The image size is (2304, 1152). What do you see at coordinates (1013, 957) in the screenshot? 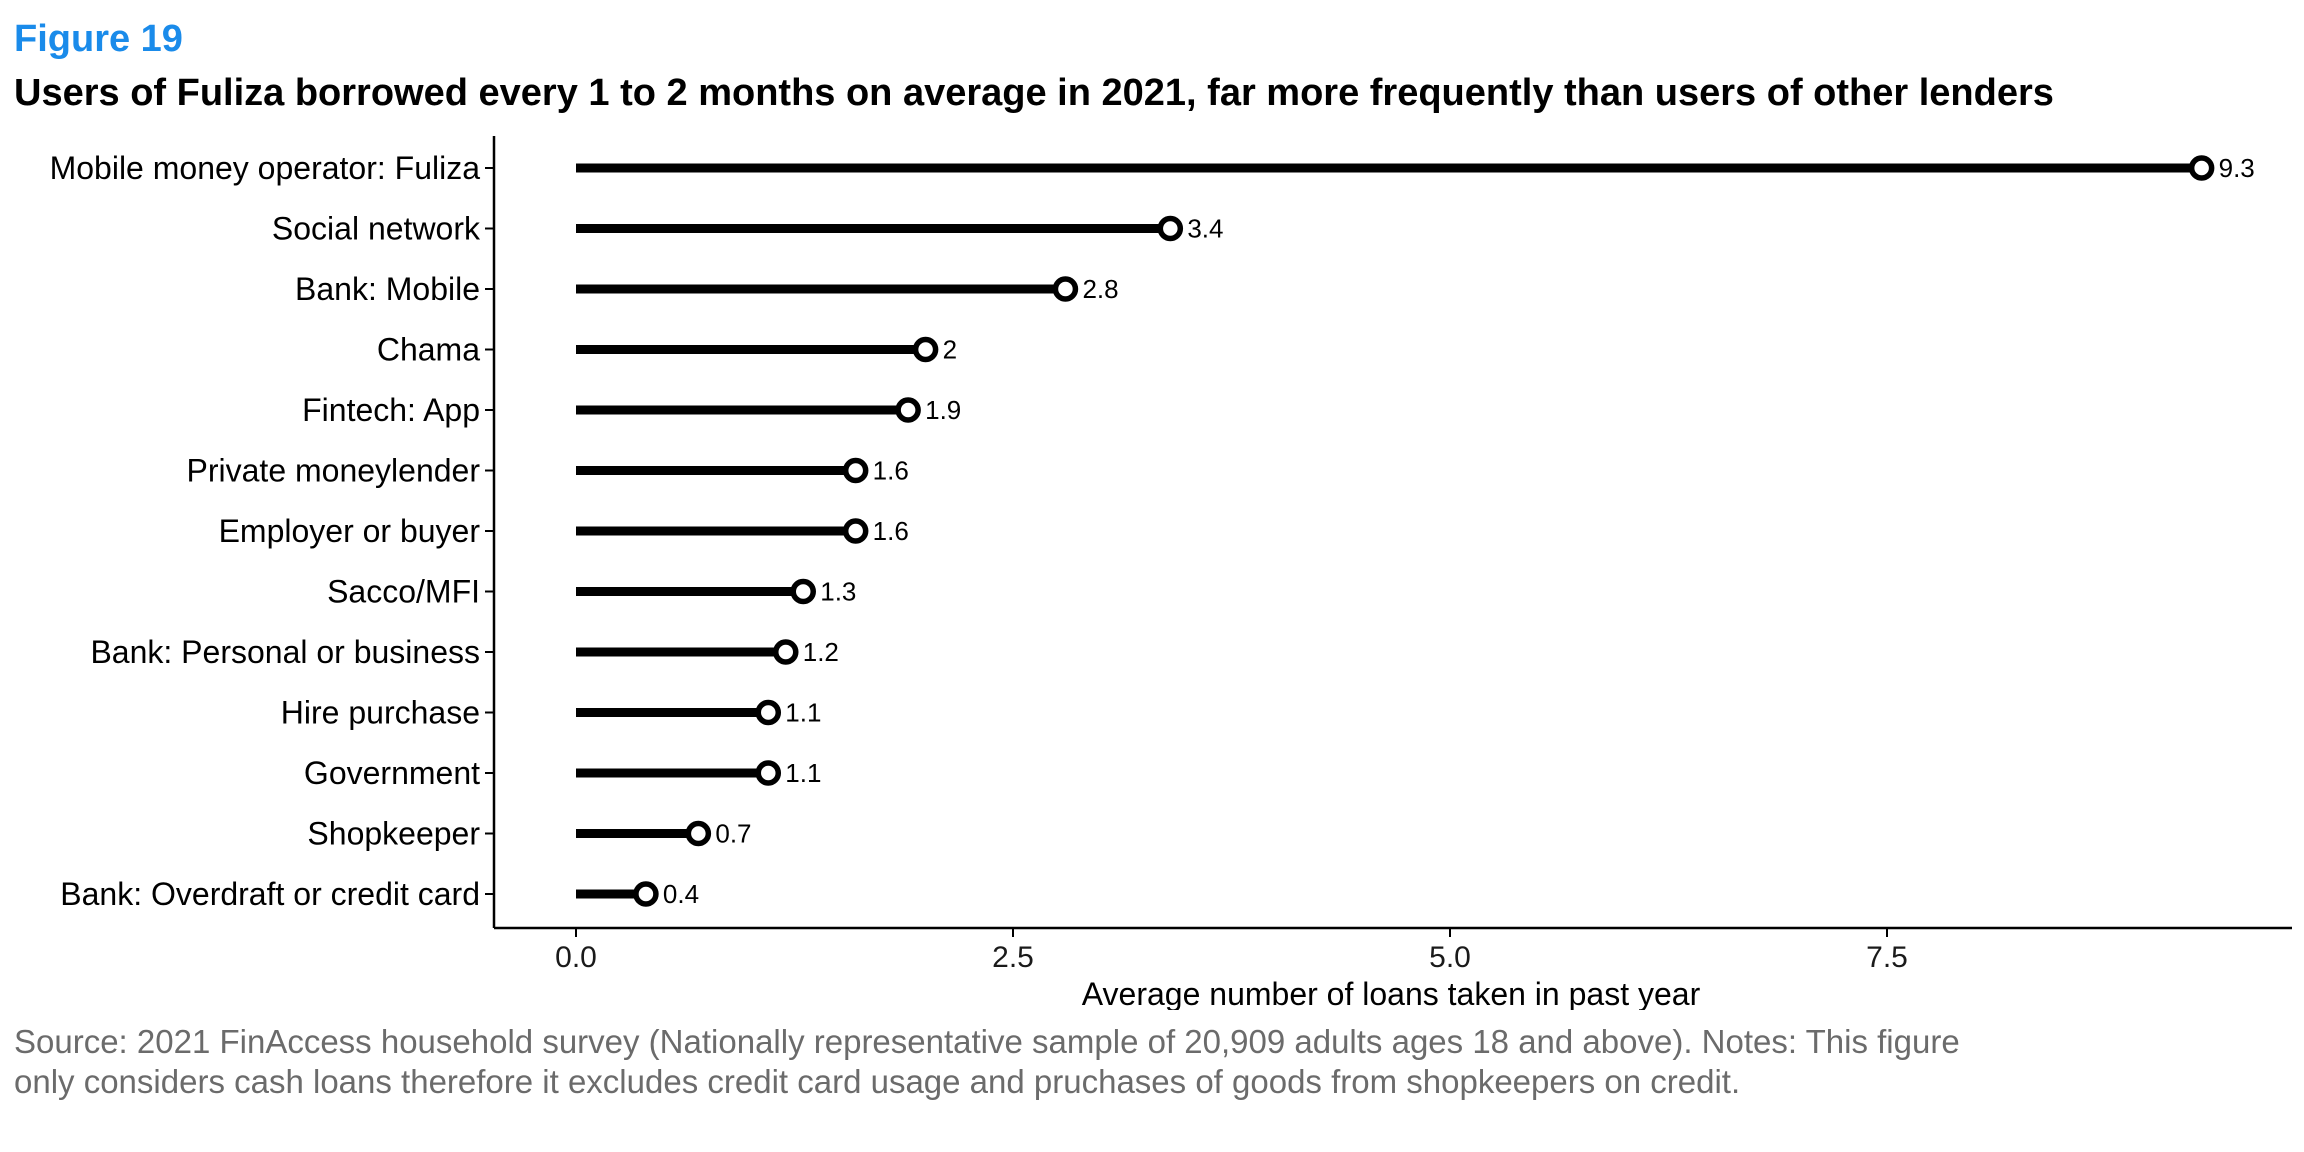
I see `x-tick-label: 2.5` at bounding box center [1013, 957].